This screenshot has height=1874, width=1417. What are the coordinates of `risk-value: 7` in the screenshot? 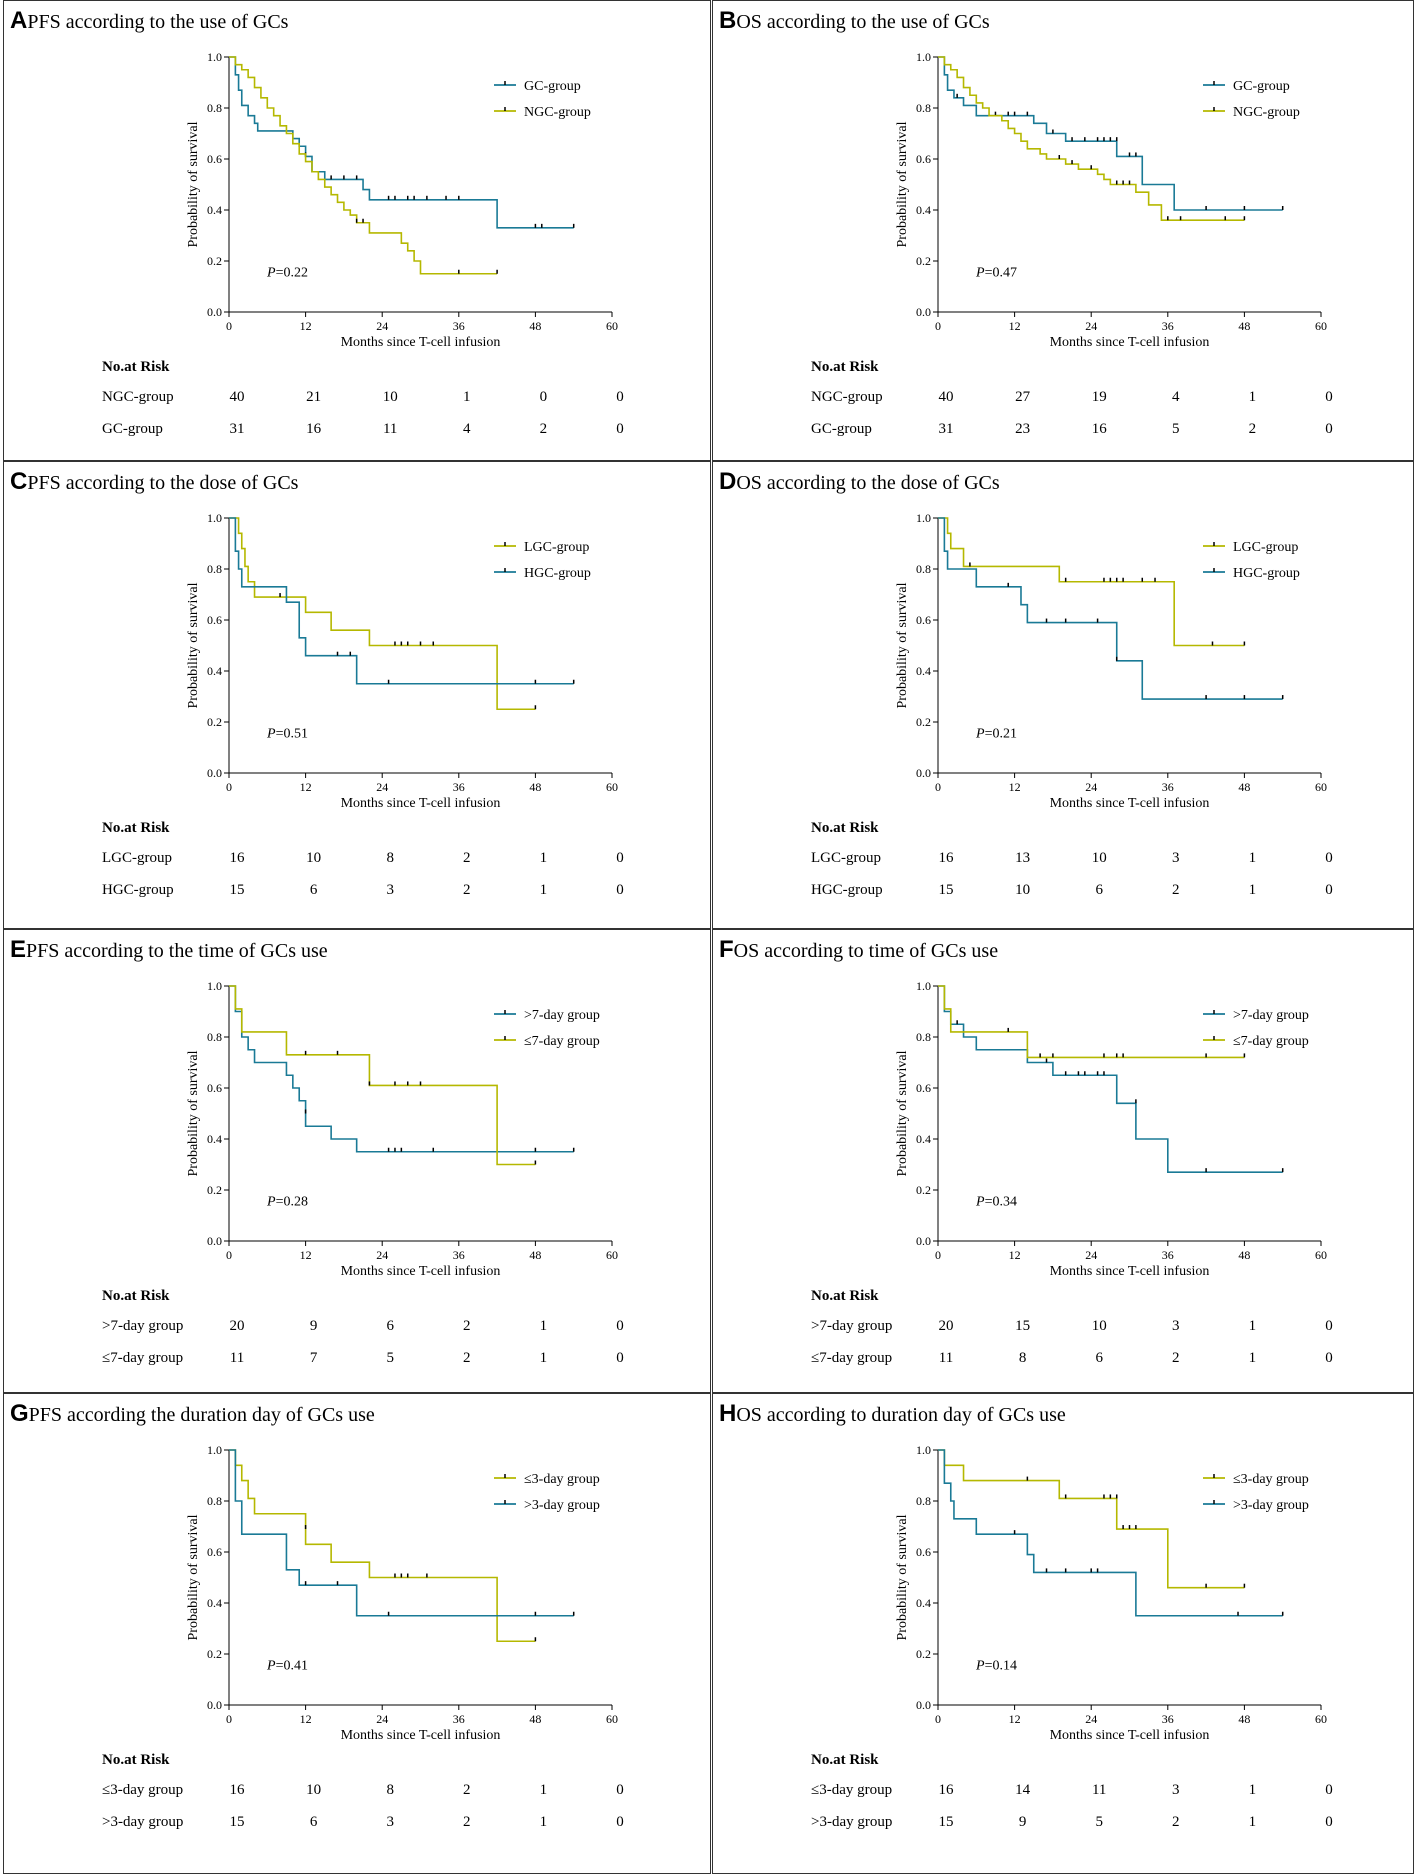 It's located at (313, 1358).